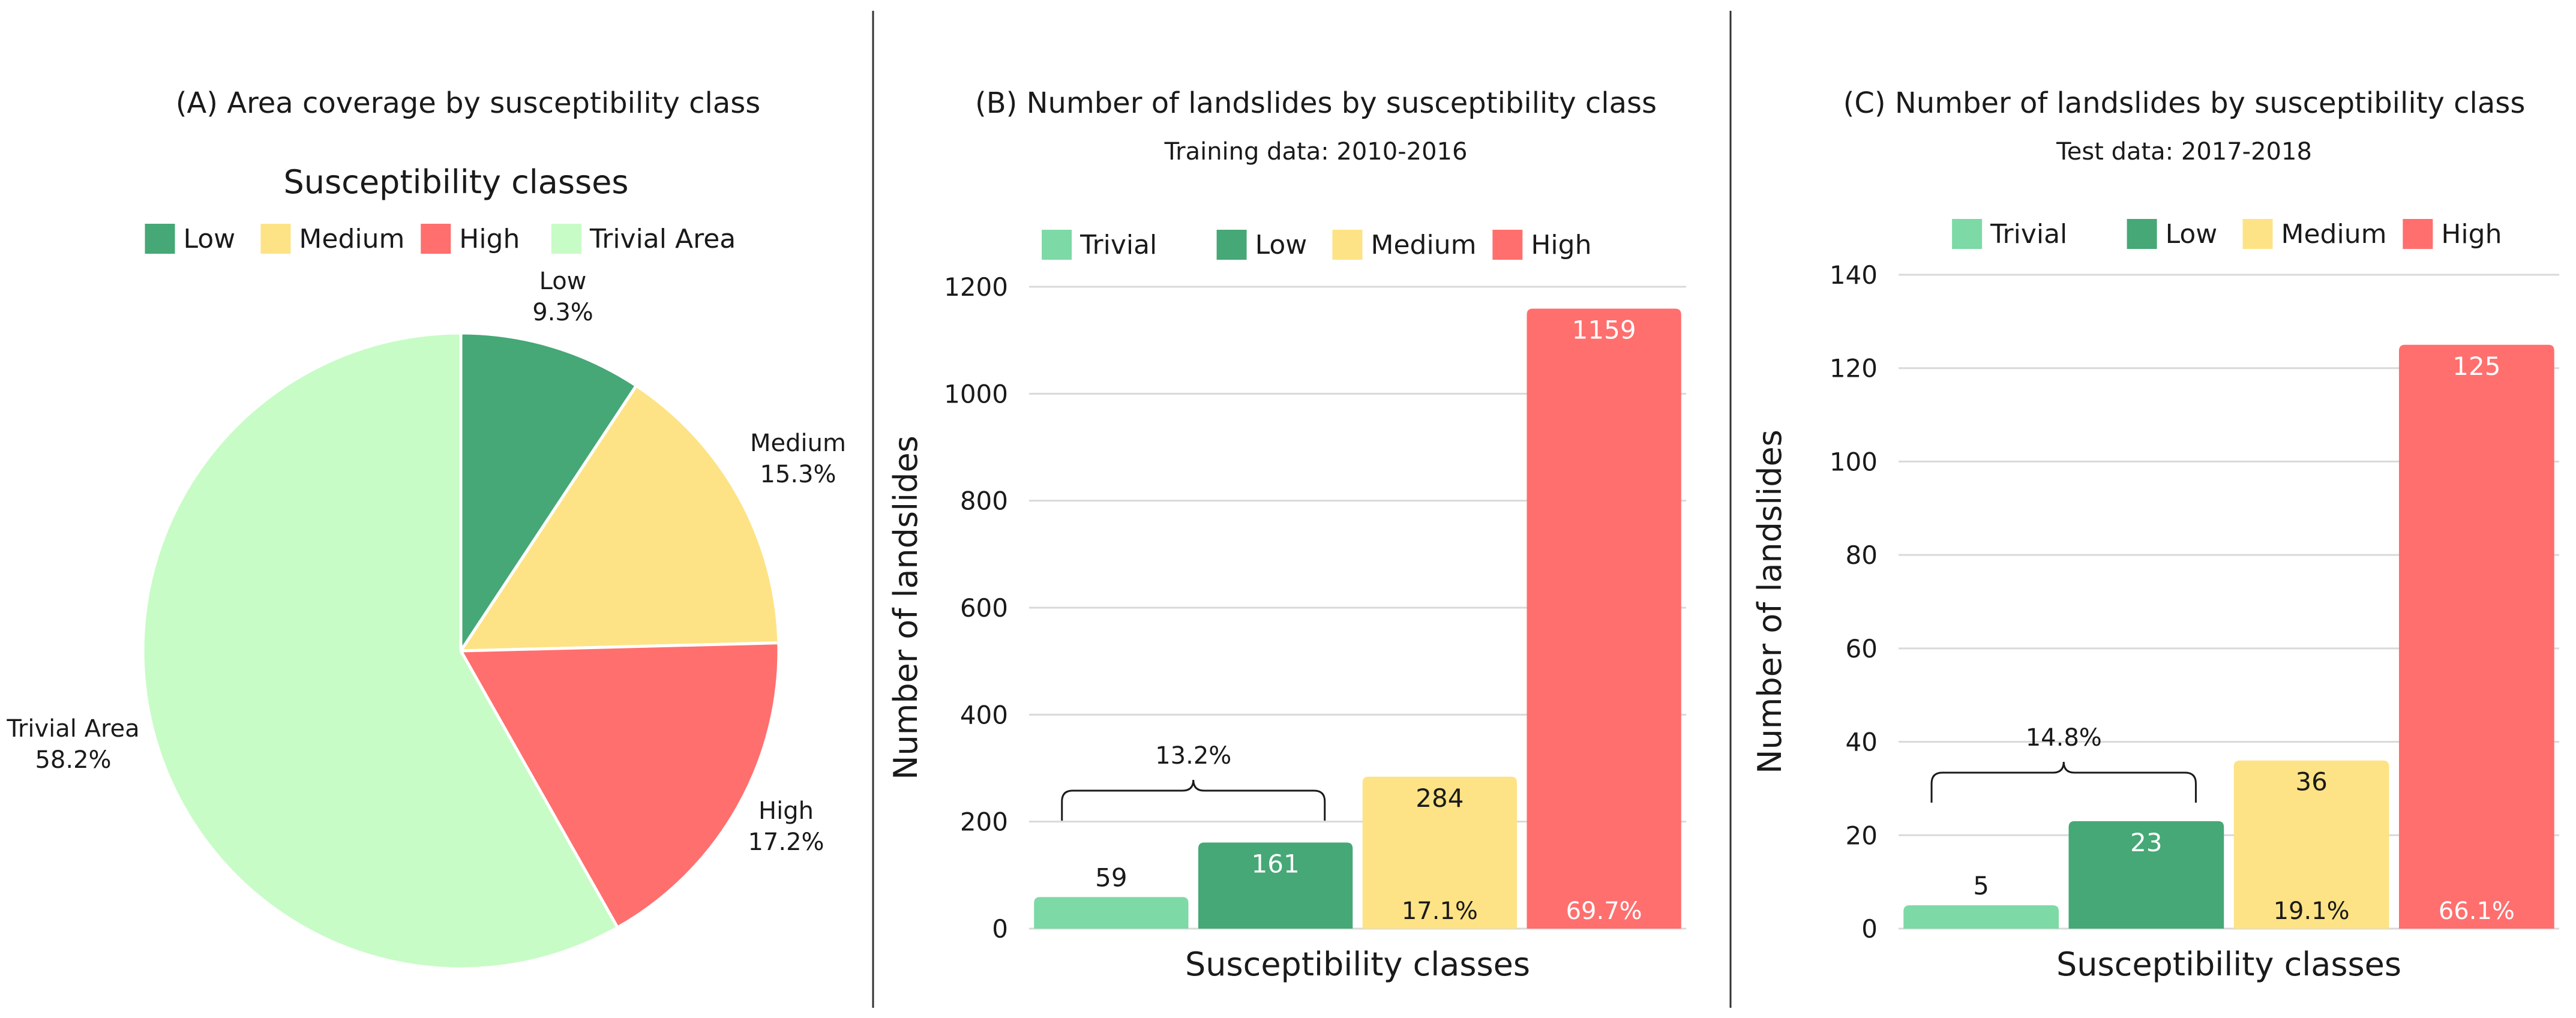  Describe the element at coordinates (1440, 852) in the screenshot. I see `training-bar-medium` at that location.